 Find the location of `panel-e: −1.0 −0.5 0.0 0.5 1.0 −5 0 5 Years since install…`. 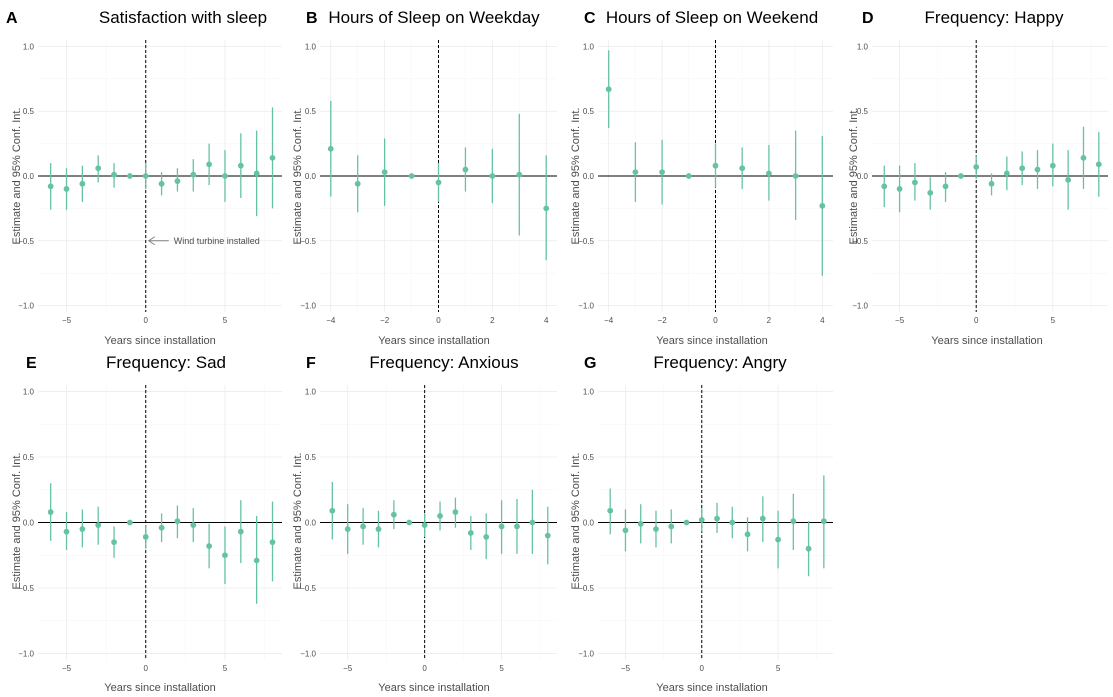

panel-e: −1.0 −0.5 0.0 0.5 1.0 −5 0 5 Years since install… is located at coordinates (146, 523).